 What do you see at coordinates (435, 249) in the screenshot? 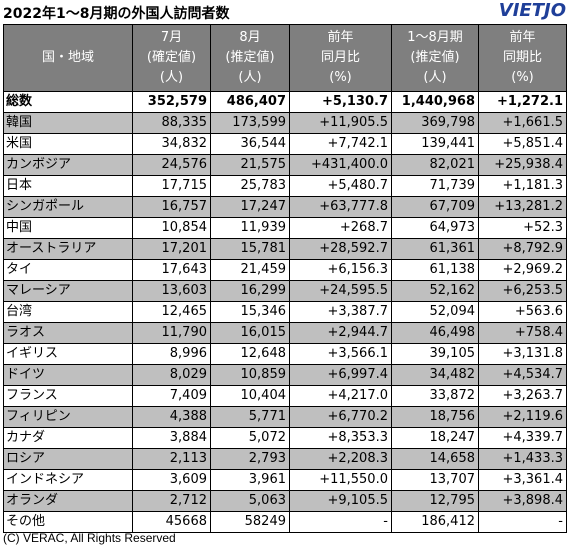
I see `value-cell: 61,361` at bounding box center [435, 249].